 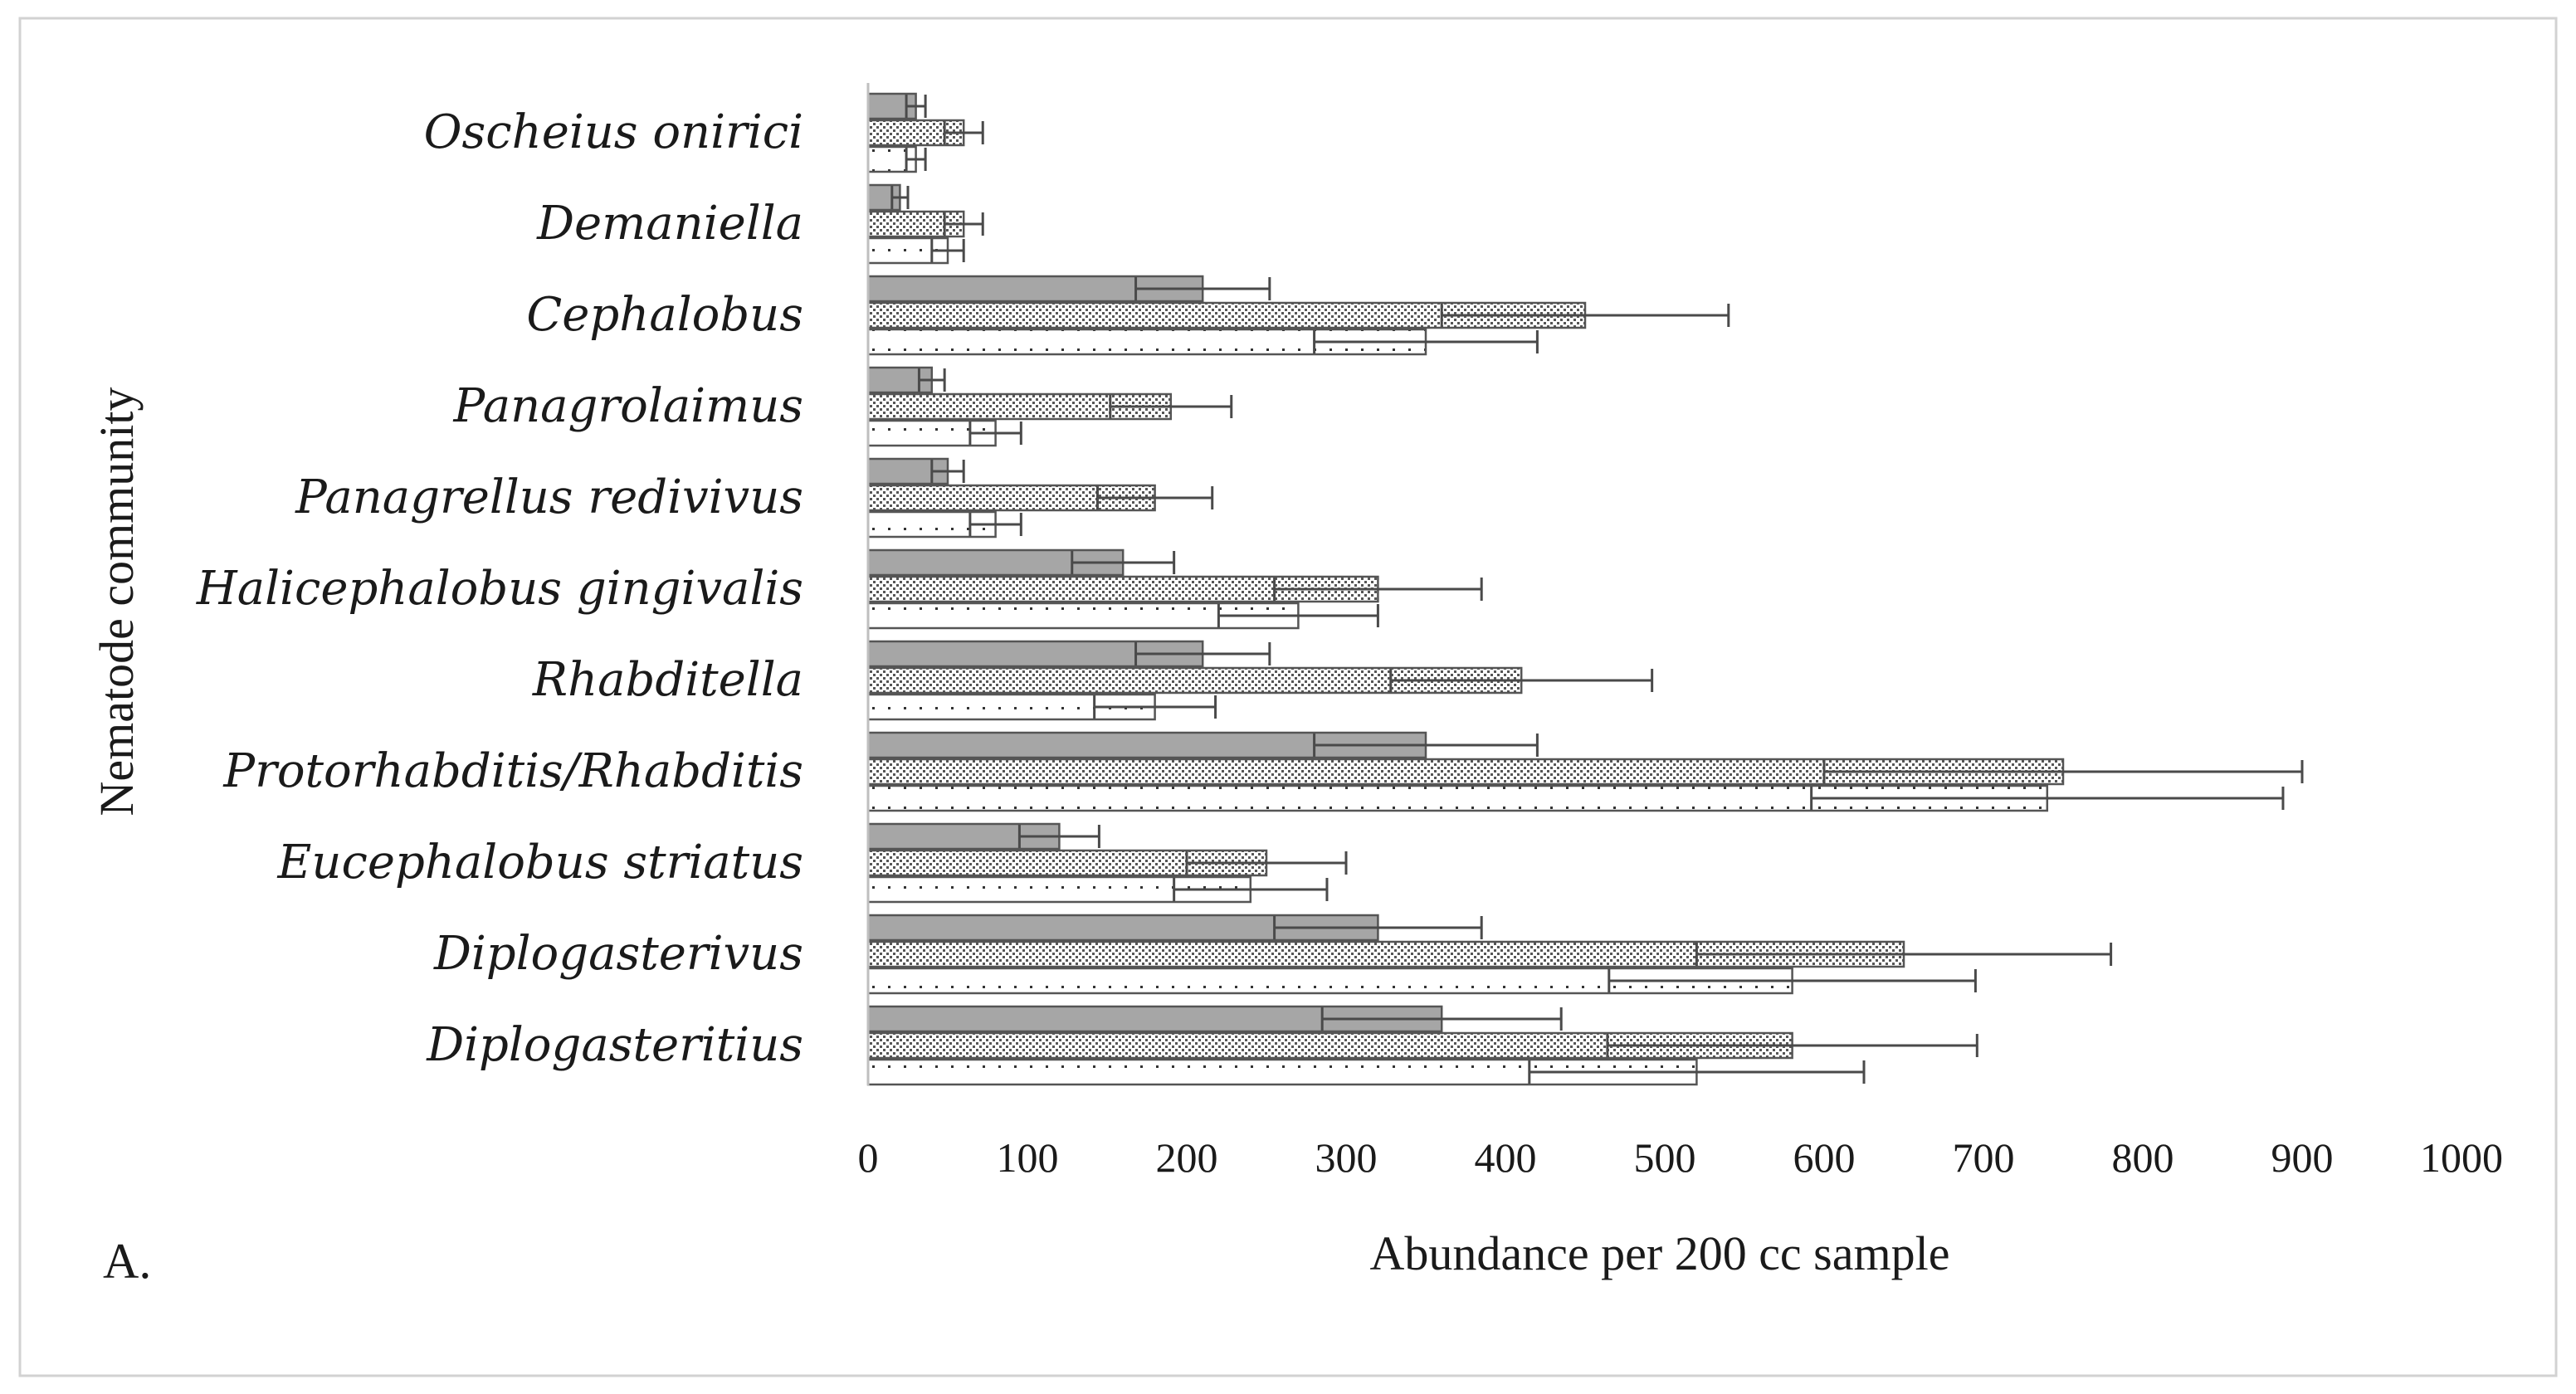 I want to click on x-tick-label: 100, so click(x=1028, y=1157).